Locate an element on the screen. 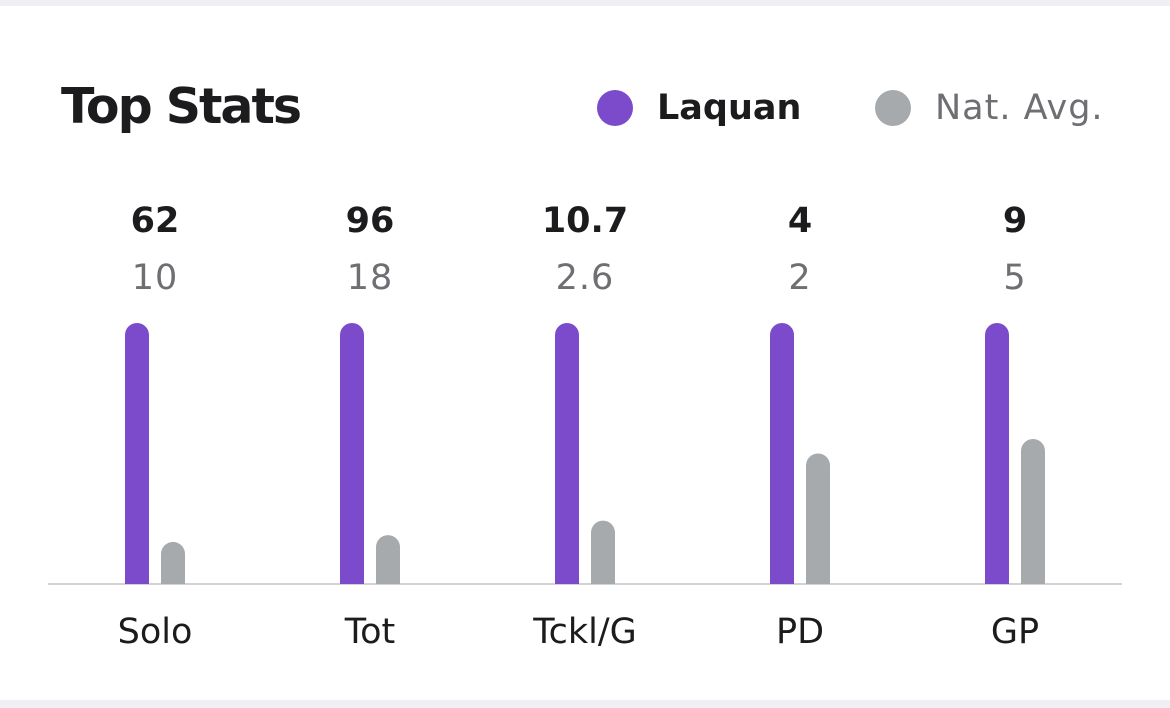  bar-player-tcklg is located at coordinates (567, 453).